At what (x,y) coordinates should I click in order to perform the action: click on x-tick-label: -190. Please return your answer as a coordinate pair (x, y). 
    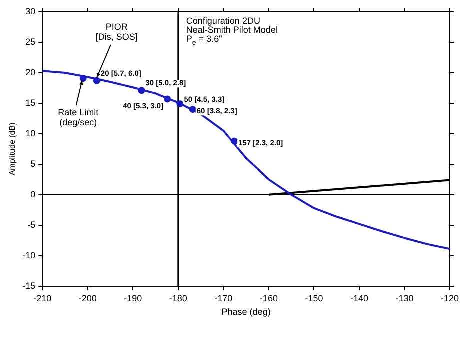
    Looking at the image, I should click on (133, 298).